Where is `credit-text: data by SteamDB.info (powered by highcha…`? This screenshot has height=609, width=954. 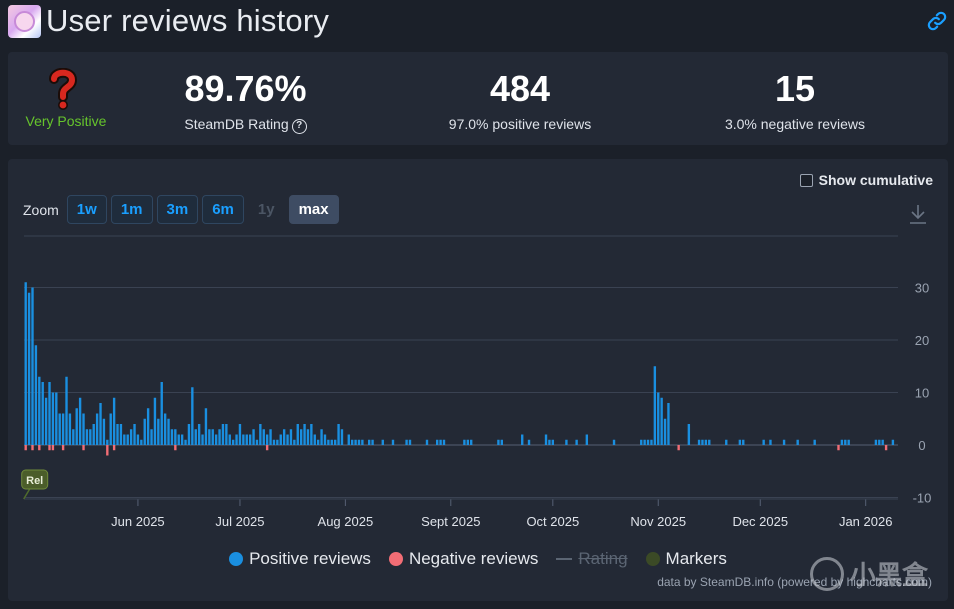 credit-text: data by SteamDB.info (powered by highcha… is located at coordinates (794, 582).